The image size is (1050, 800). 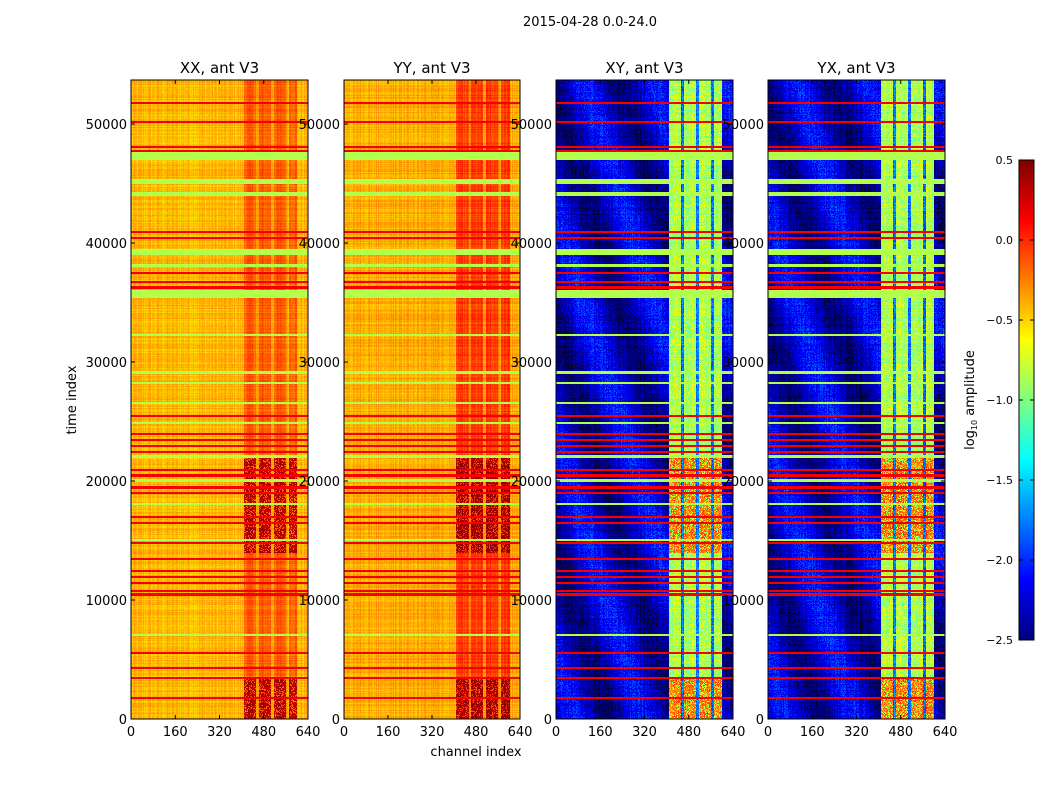 What do you see at coordinates (1026, 400) in the screenshot?
I see `colorbar-gradient` at bounding box center [1026, 400].